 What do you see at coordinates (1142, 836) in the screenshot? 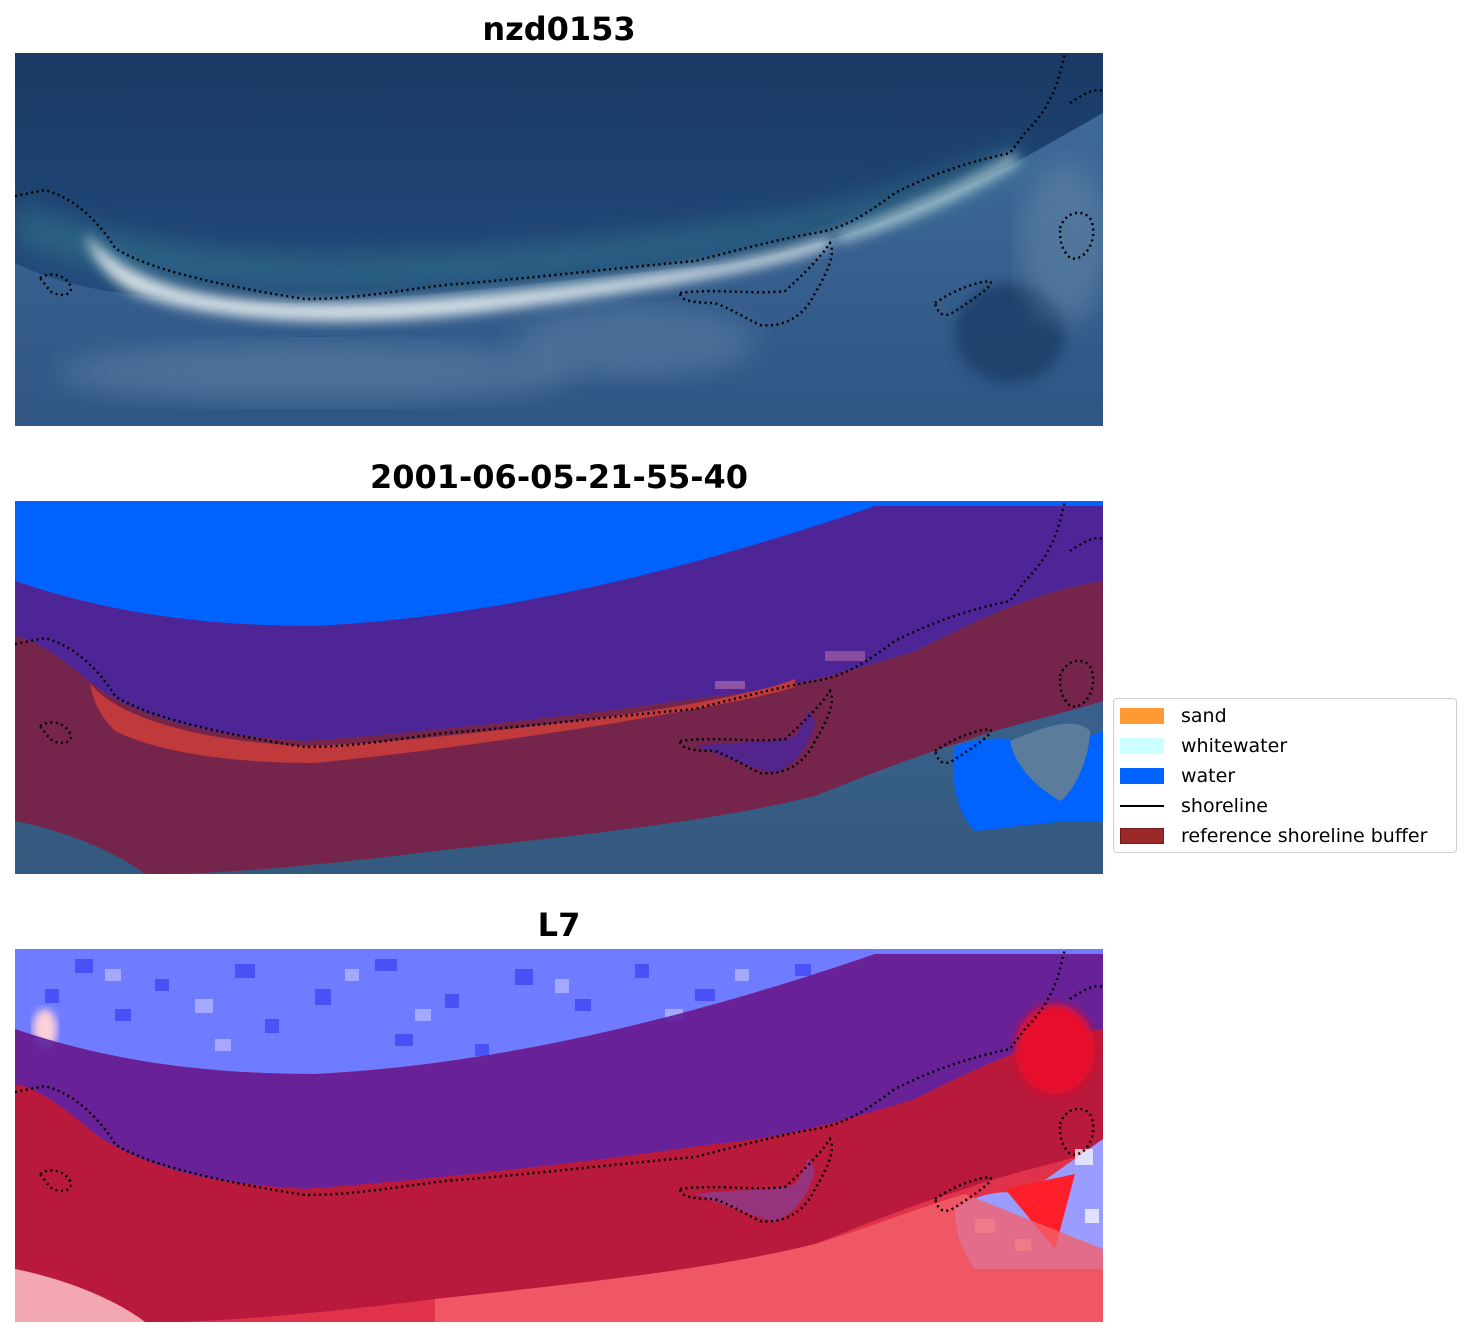
I see `legend-swatch-buffer` at bounding box center [1142, 836].